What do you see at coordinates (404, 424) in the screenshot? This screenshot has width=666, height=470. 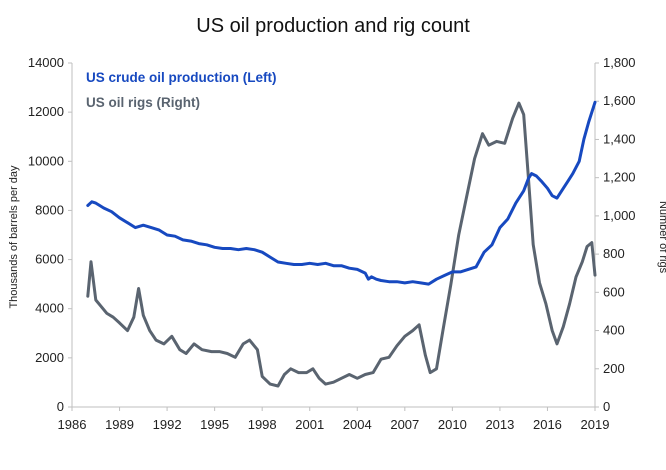 I see `x-tick-label: 2007` at bounding box center [404, 424].